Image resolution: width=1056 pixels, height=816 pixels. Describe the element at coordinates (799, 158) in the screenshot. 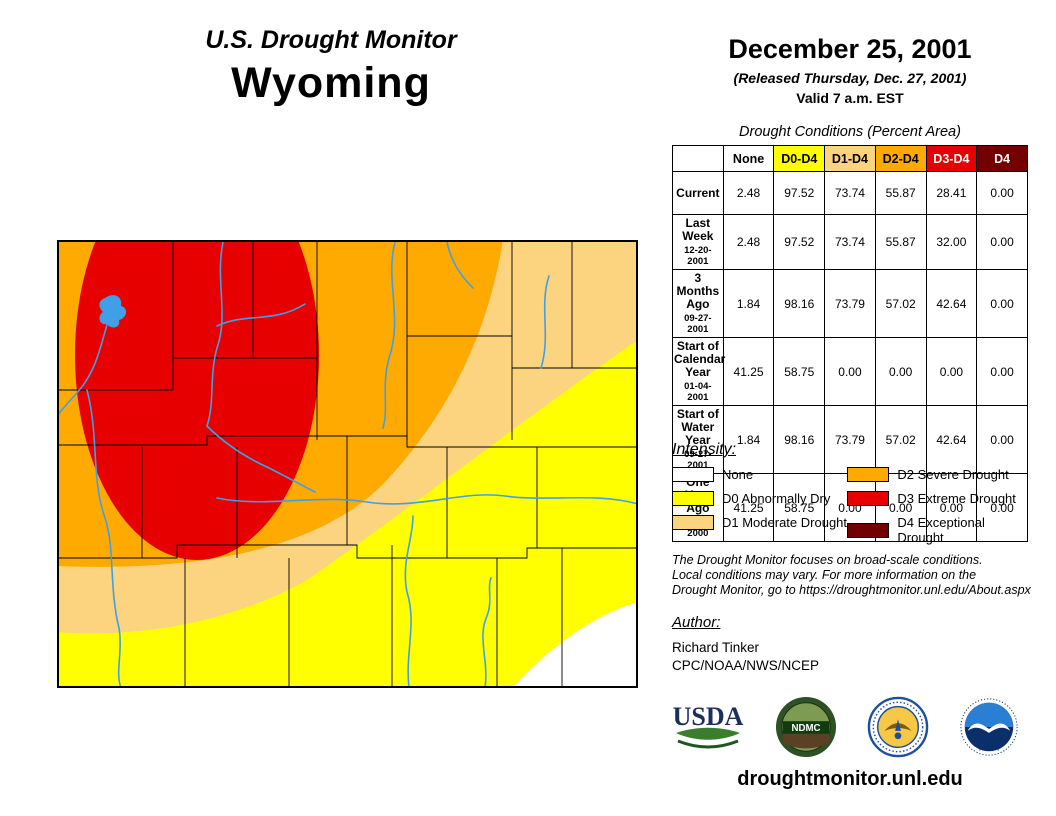

I see `column-header-d0-d4: D0-D4` at that location.